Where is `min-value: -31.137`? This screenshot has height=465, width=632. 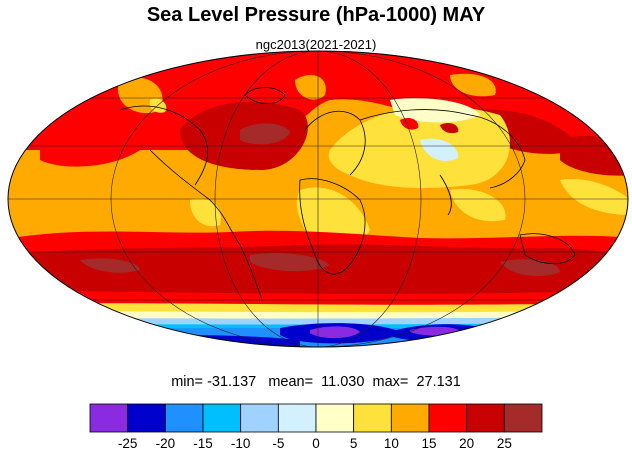
min-value: -31.137 is located at coordinates (232, 382).